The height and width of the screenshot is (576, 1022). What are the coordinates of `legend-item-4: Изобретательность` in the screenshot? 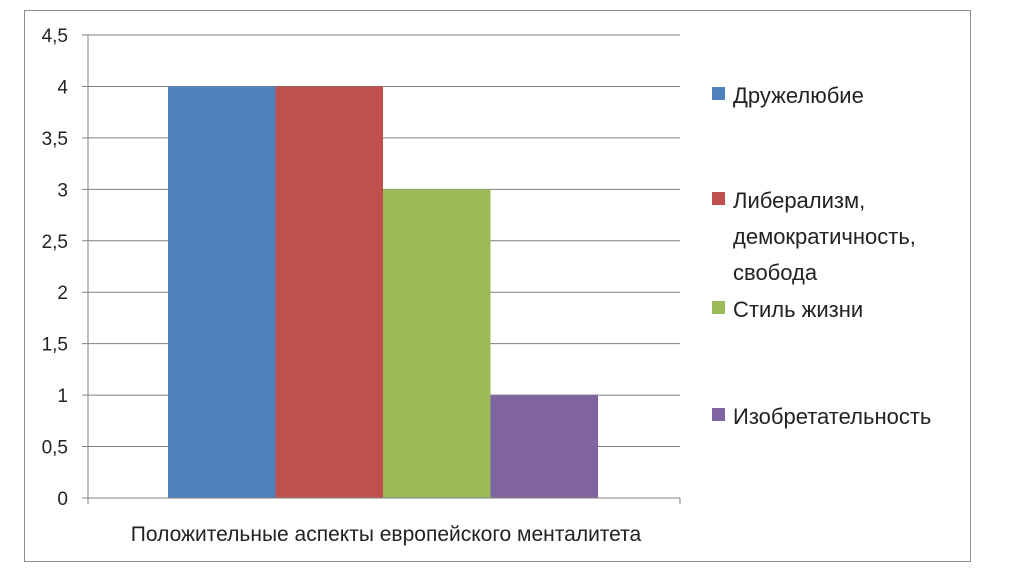 It's located at (842, 417).